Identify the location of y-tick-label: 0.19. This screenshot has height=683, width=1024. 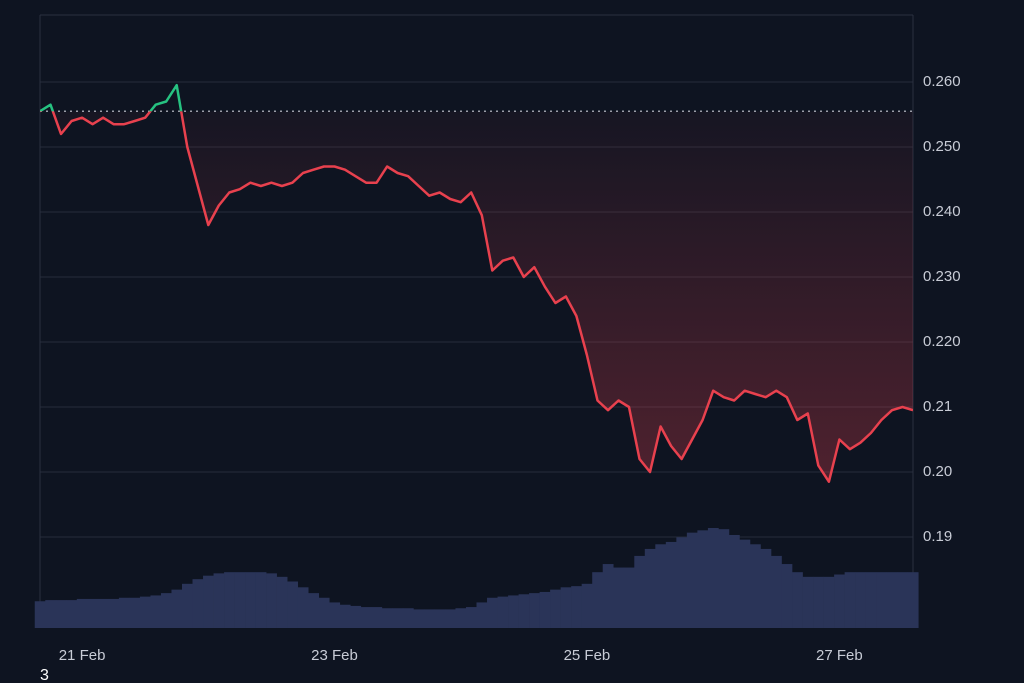
(937, 536).